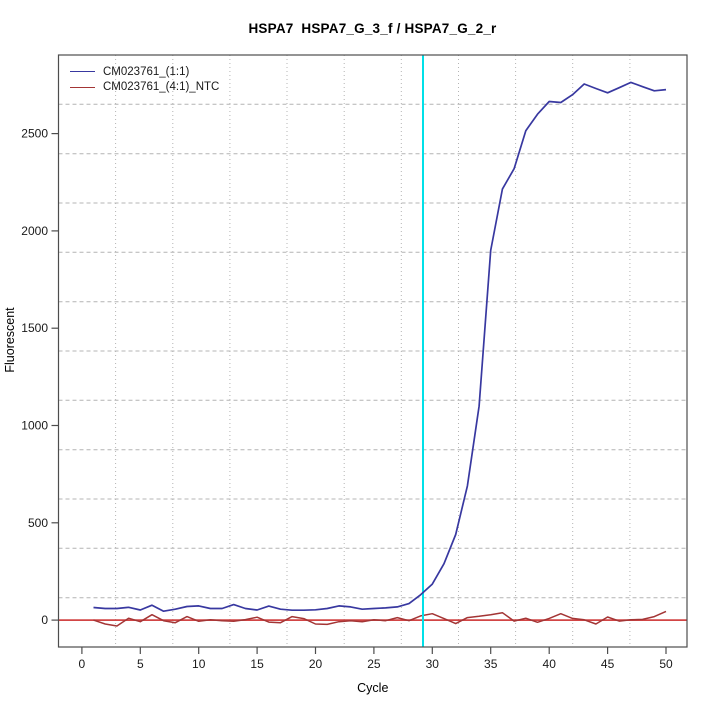  Describe the element at coordinates (491, 664) in the screenshot. I see `x-tick-label: 35` at that location.